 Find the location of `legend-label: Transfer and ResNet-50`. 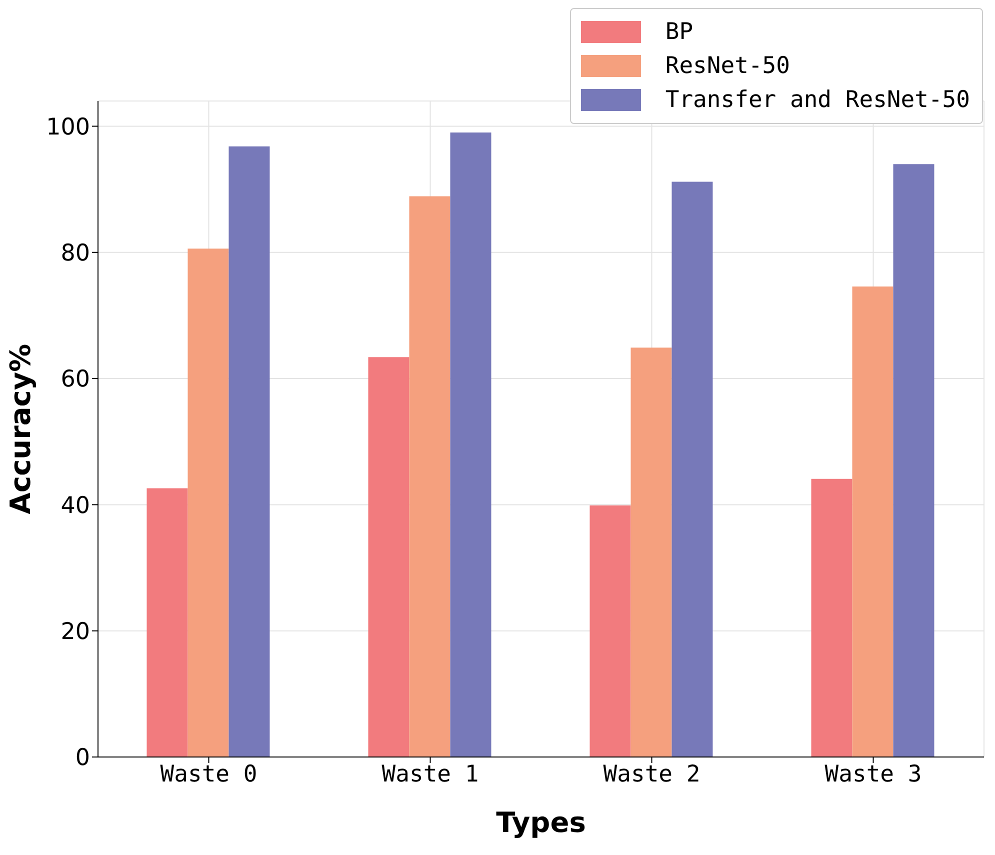

legend-label: Transfer and ResNet-50 is located at coordinates (817, 100).